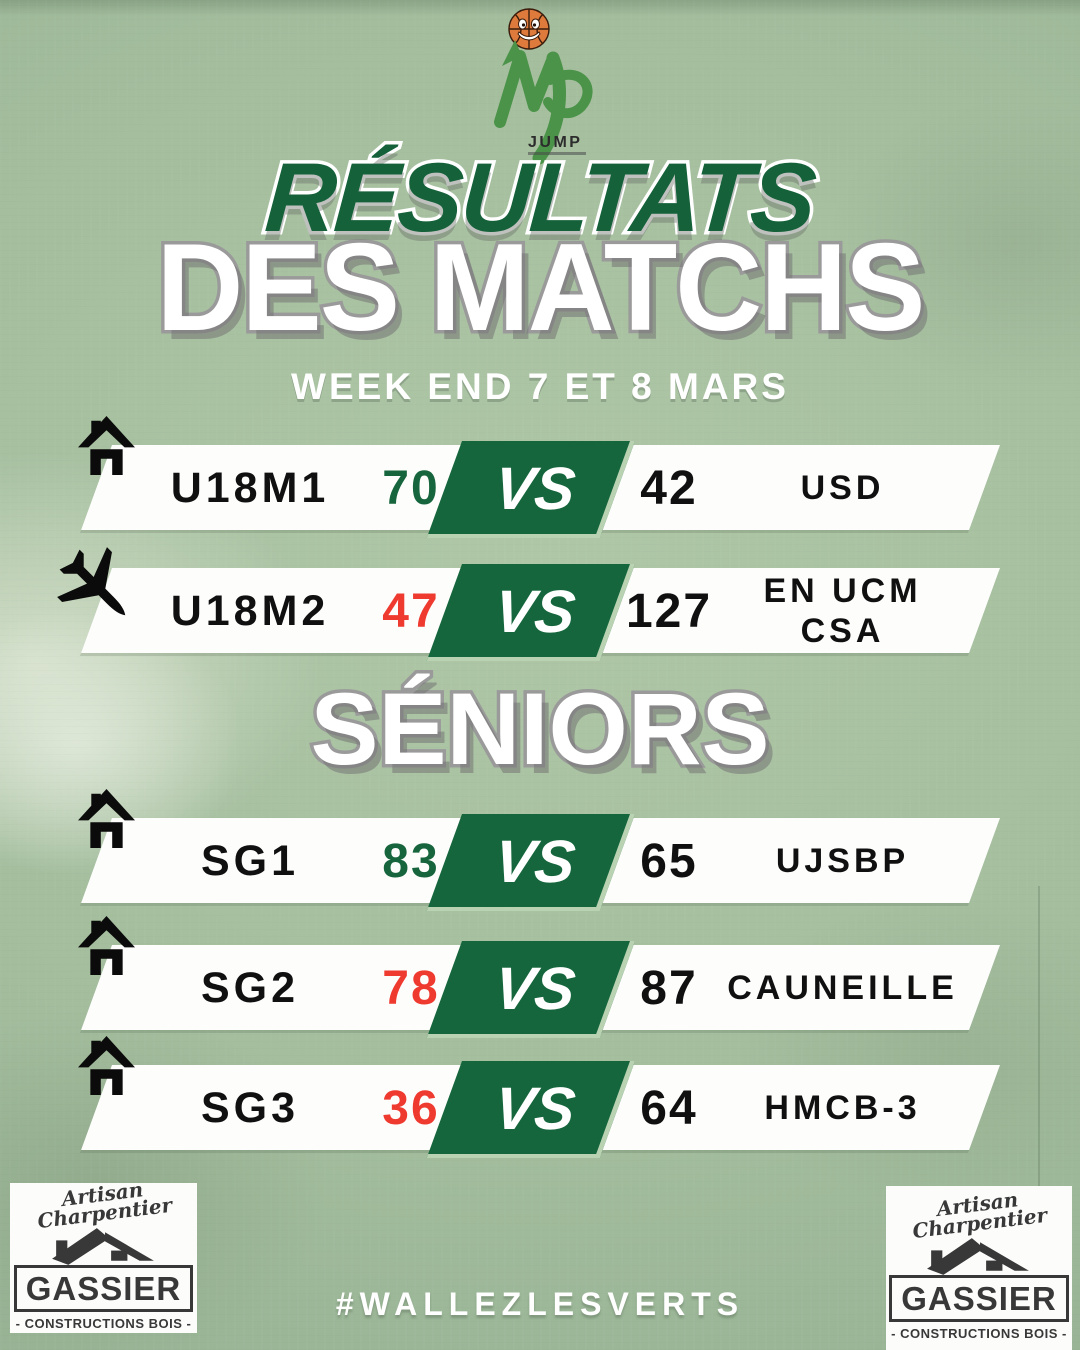 This screenshot has height=1350, width=1080. Describe the element at coordinates (557, 153) in the screenshot. I see `logo-tagline-smallprint` at that location.